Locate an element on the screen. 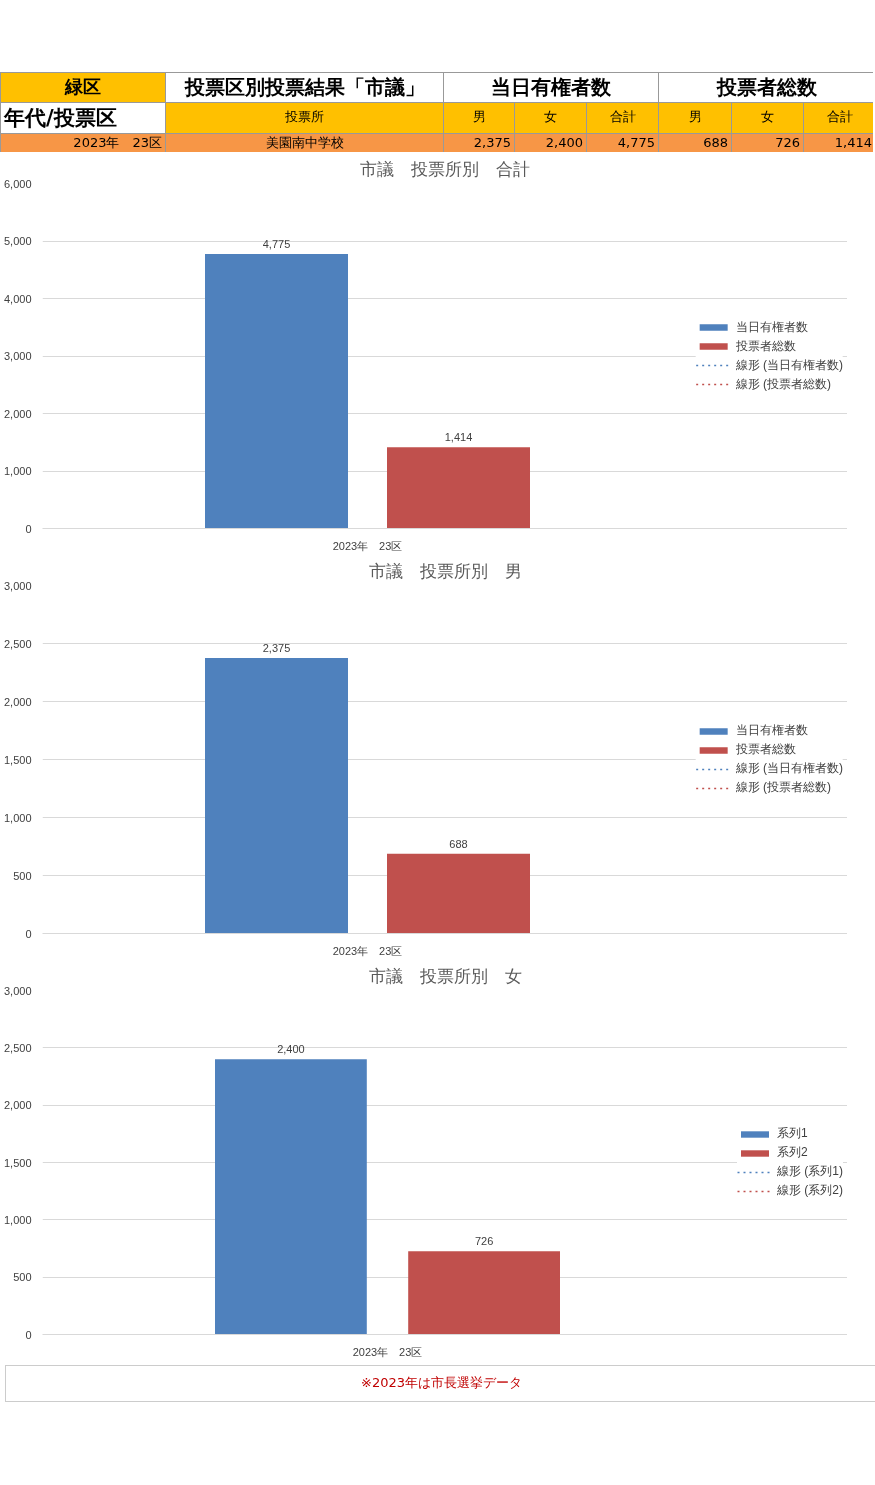 This screenshot has width=875, height=1485. text: 2,375 is located at coordinates (479, 143).